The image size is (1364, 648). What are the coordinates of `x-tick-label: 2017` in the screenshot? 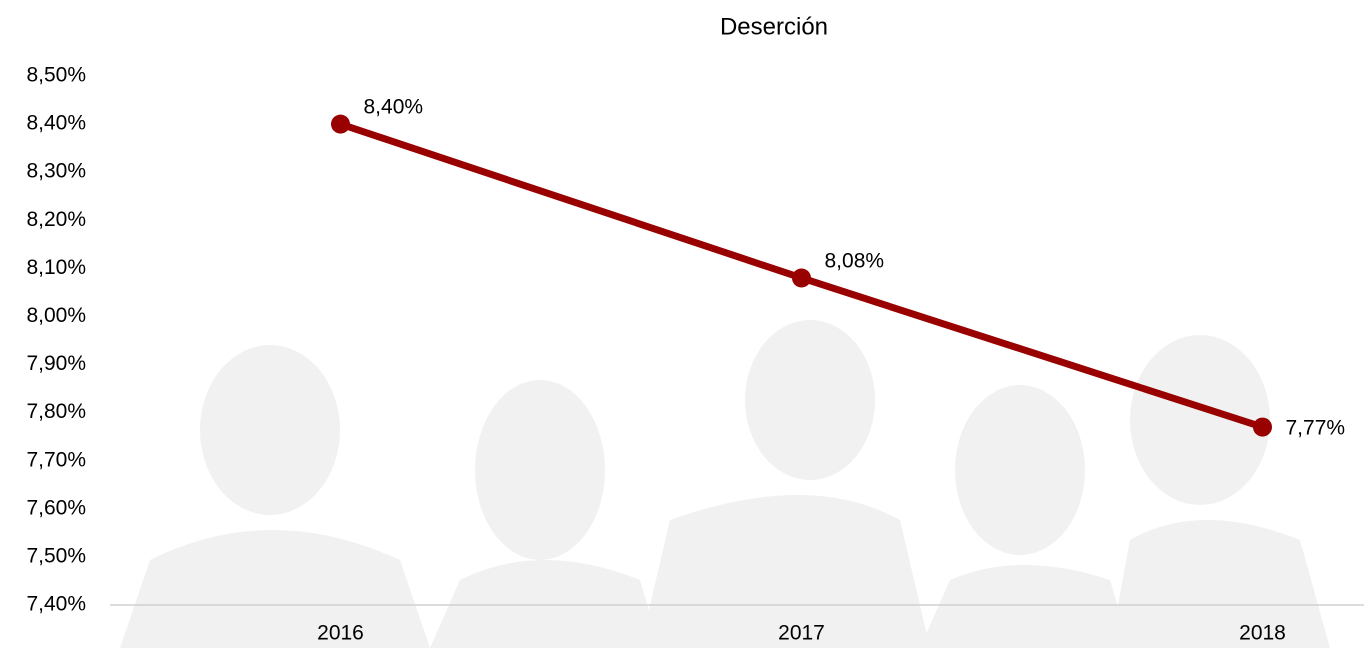 It's located at (801, 633).